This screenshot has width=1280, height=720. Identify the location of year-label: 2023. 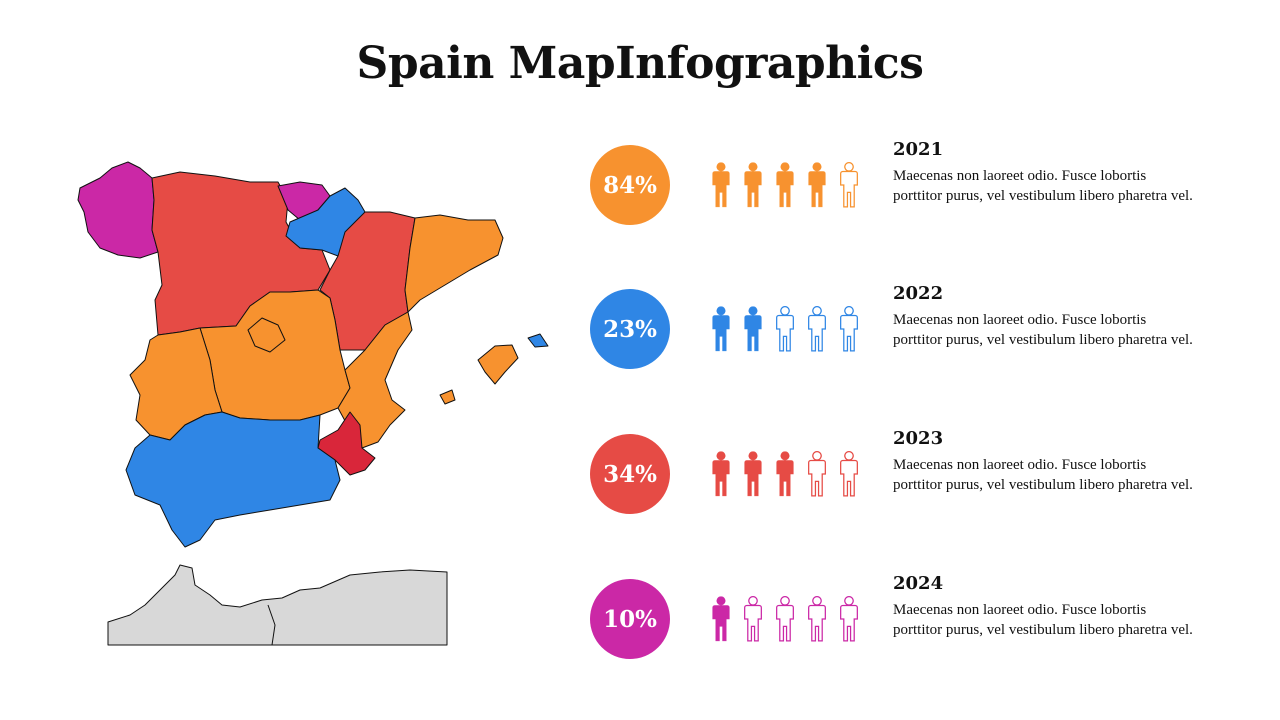
(918, 438).